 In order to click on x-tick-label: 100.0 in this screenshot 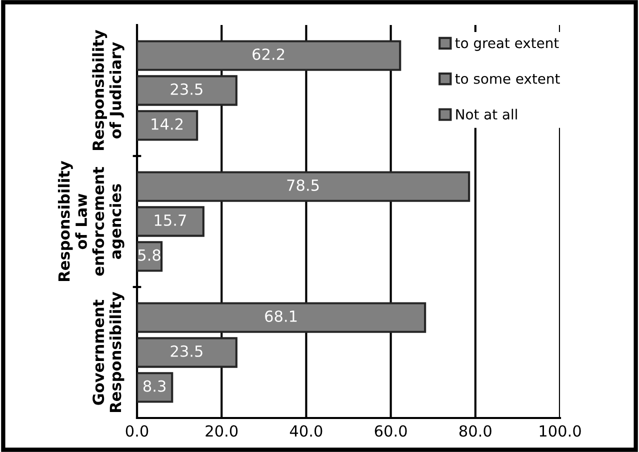, I will do `click(560, 431)`.